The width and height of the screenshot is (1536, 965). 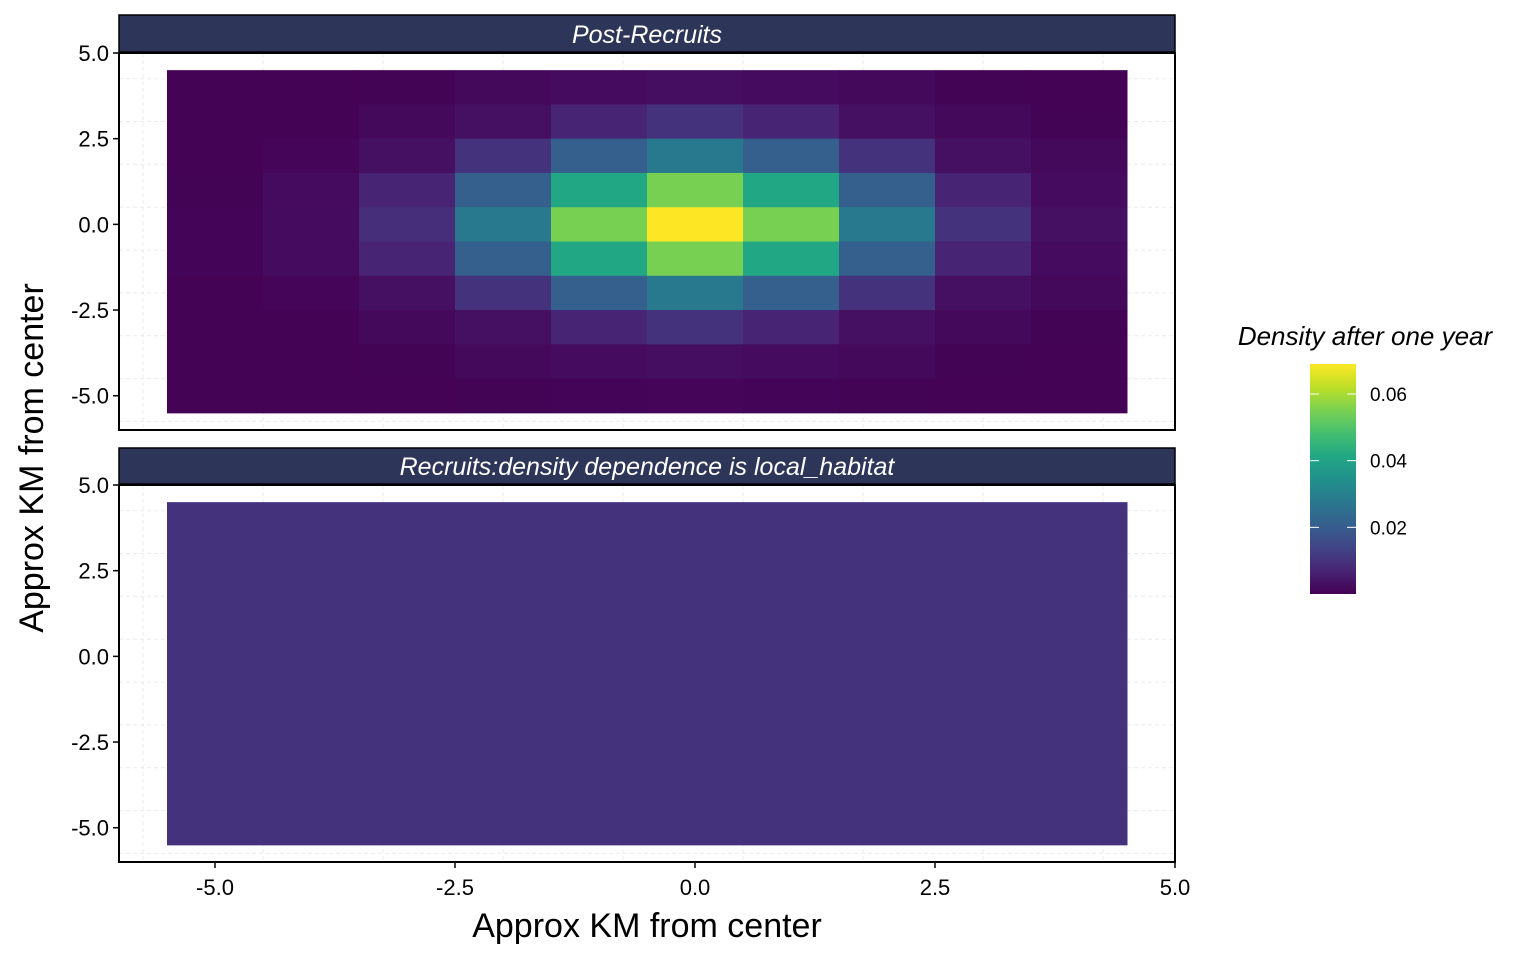 I want to click on x-tick-label: 0.0, so click(x=695, y=887).